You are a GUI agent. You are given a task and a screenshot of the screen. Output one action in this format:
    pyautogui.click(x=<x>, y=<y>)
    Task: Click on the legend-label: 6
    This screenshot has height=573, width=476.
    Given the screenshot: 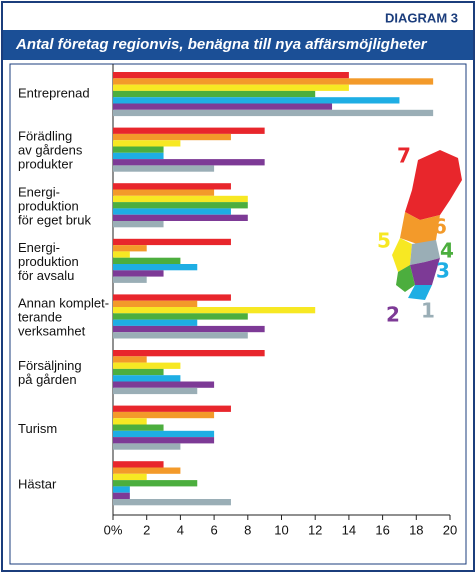 What is the action you would take?
    pyautogui.click(x=440, y=227)
    